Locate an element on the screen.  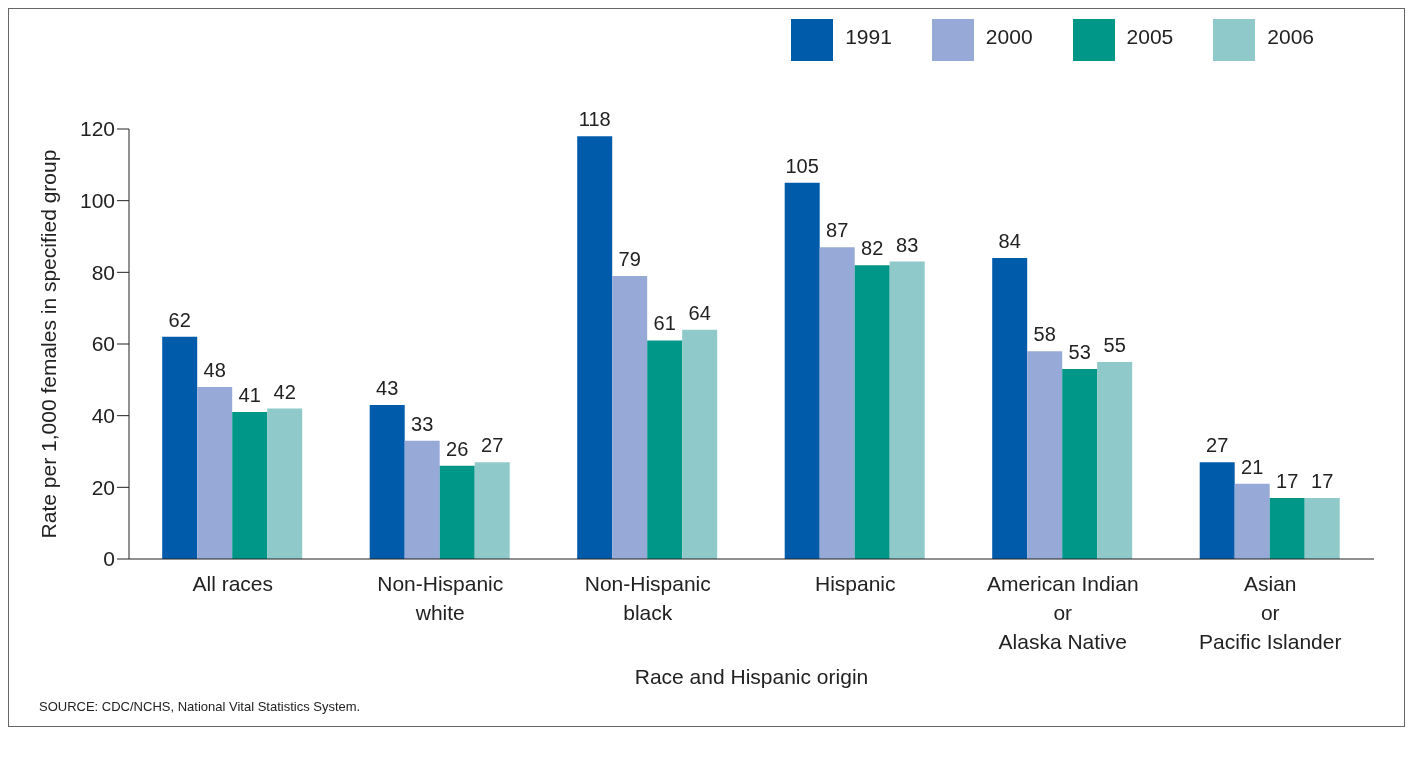
legend-label: 2006 is located at coordinates (1290, 37).